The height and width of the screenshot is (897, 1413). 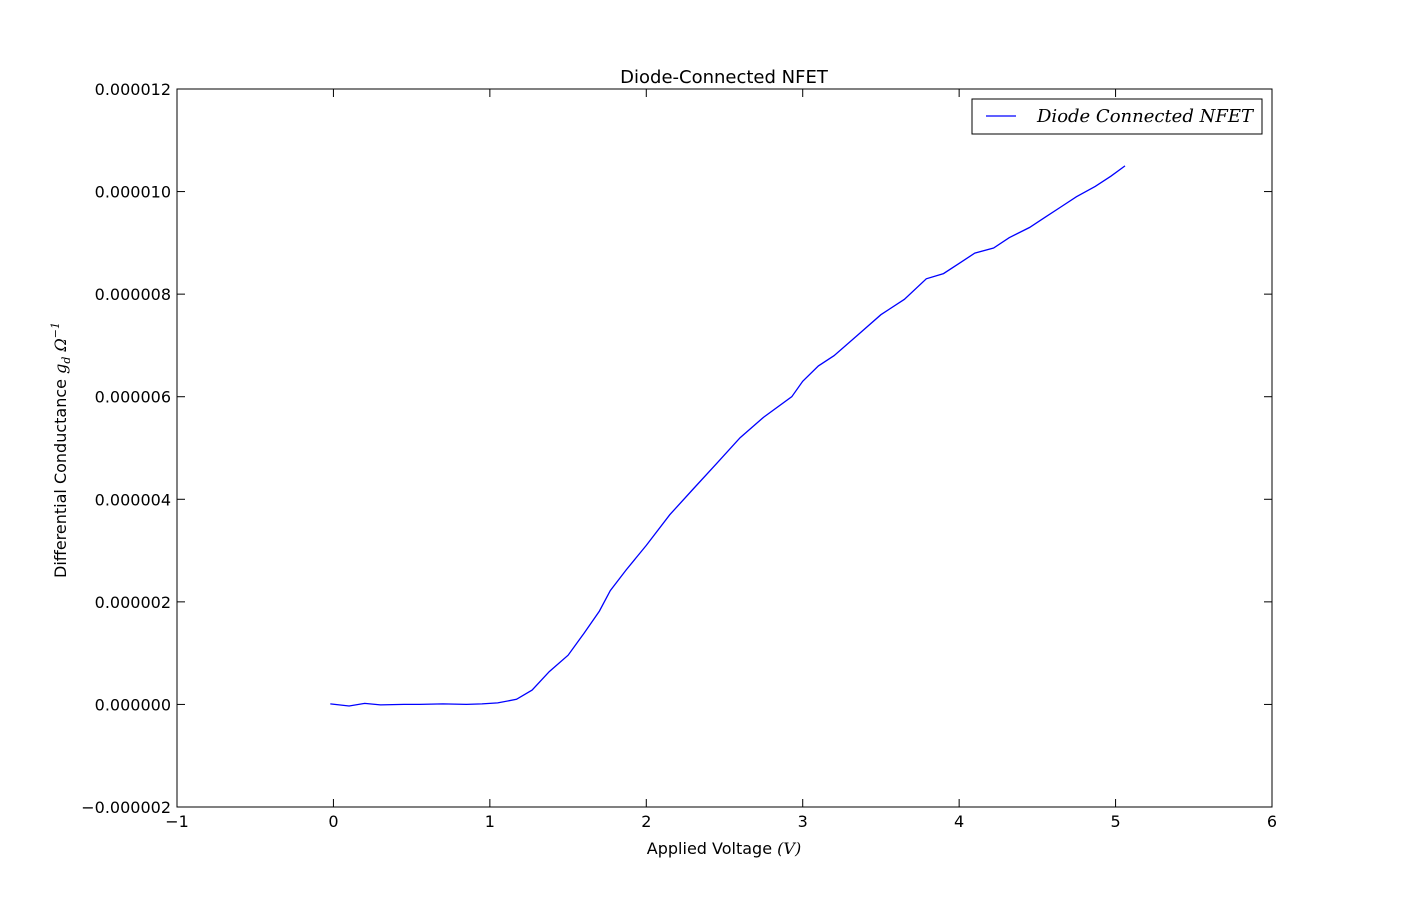 What do you see at coordinates (490, 821) in the screenshot?
I see `x-tick-label: 1` at bounding box center [490, 821].